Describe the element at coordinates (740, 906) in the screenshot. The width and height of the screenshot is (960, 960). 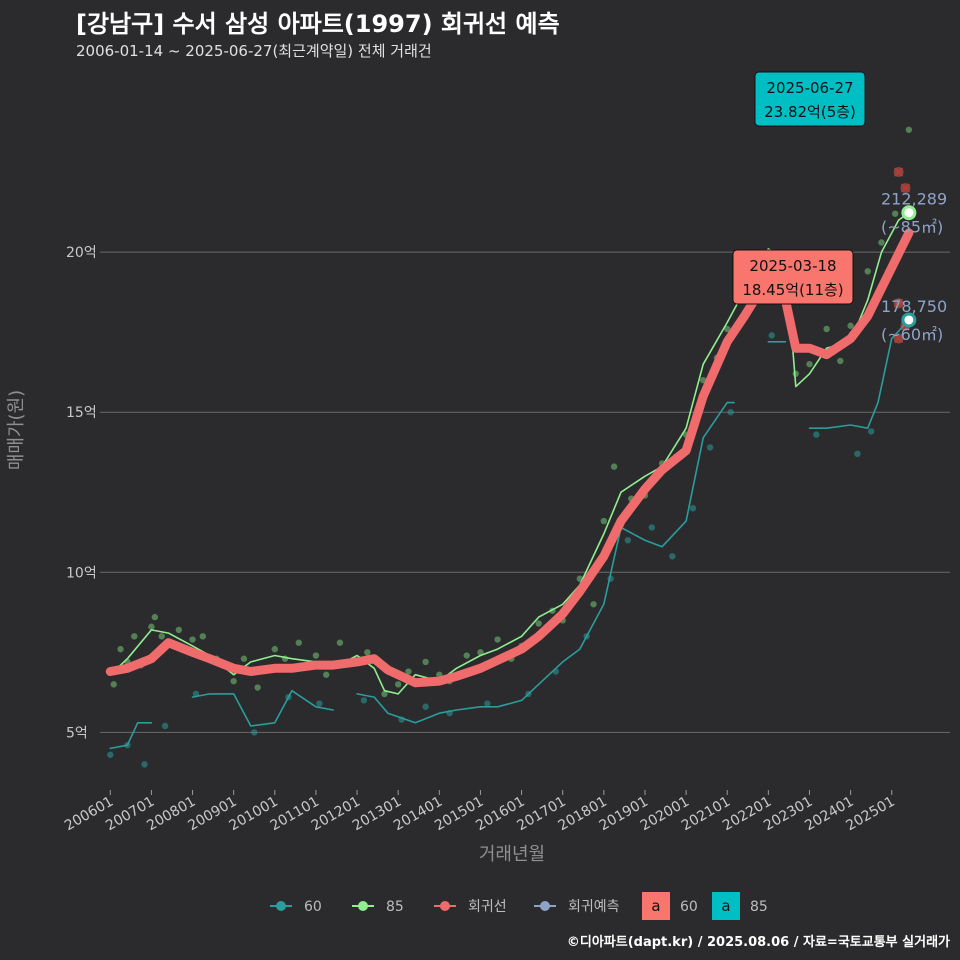
I see `legend-fill-item-85: a 85` at that location.